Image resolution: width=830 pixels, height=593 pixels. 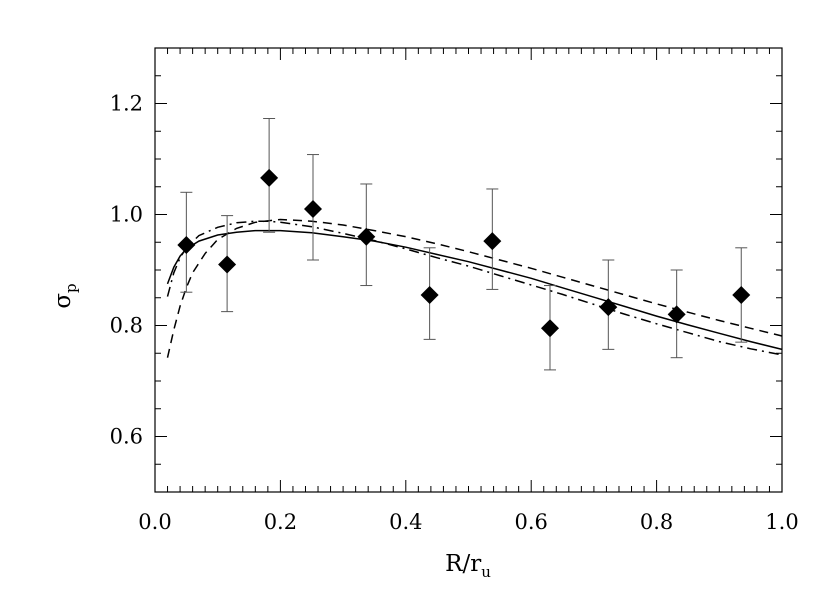 I want to click on y-axis-label: σp, so click(x=65, y=295).